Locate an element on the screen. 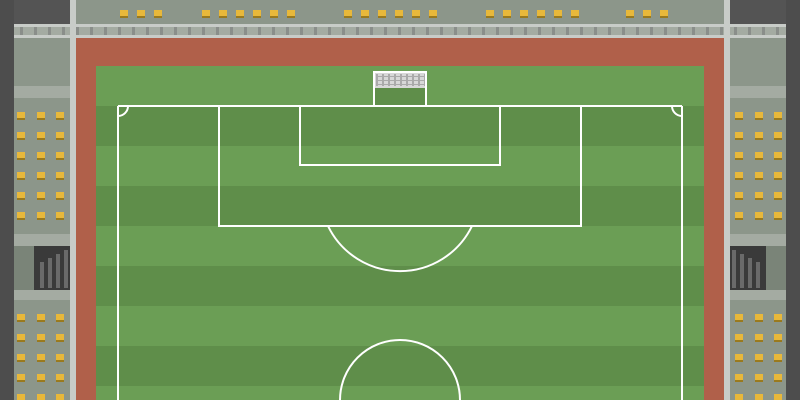  corner-arc-left is located at coordinates (123, 111).